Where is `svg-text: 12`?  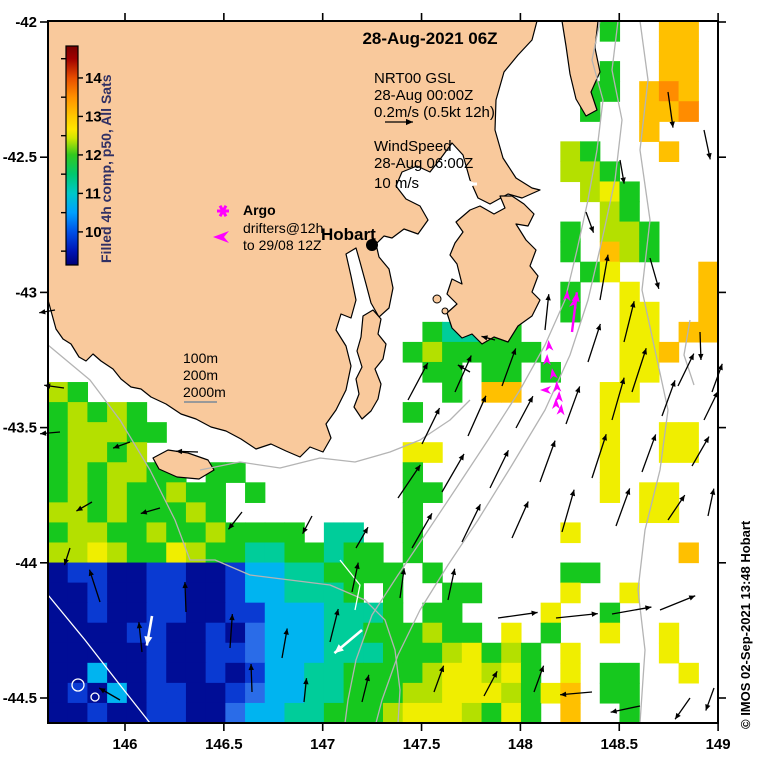
svg-text: 12 is located at coordinates (93, 155).